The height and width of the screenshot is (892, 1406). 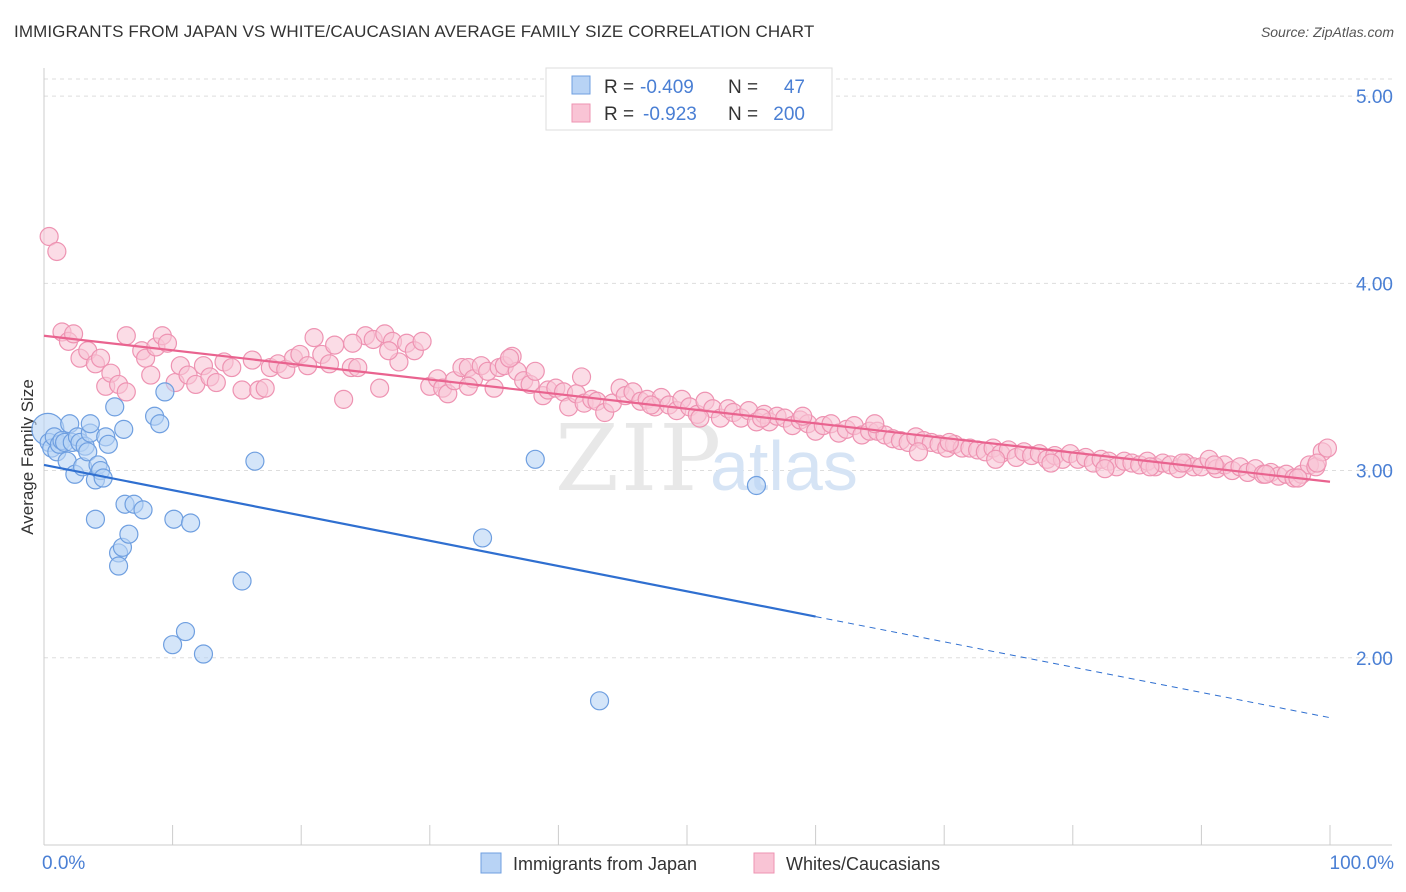 I want to click on correlation-legend: R = -0.409 N = 47 R = -0.923 N = 200, so click(x=689, y=99).